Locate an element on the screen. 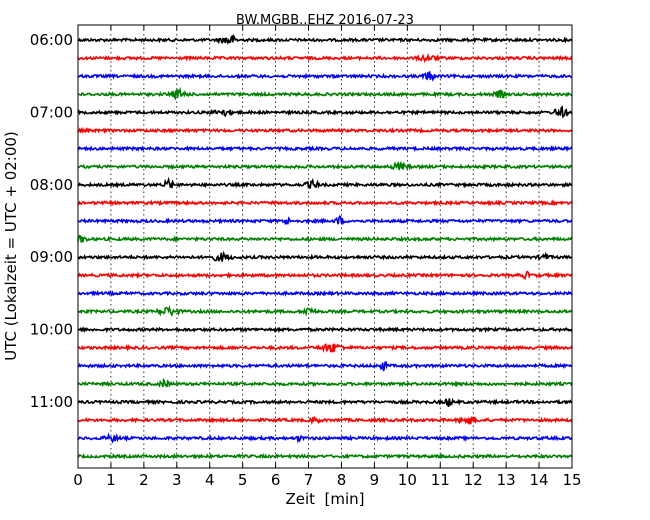  x-tick-label: 1 is located at coordinates (111, 480).